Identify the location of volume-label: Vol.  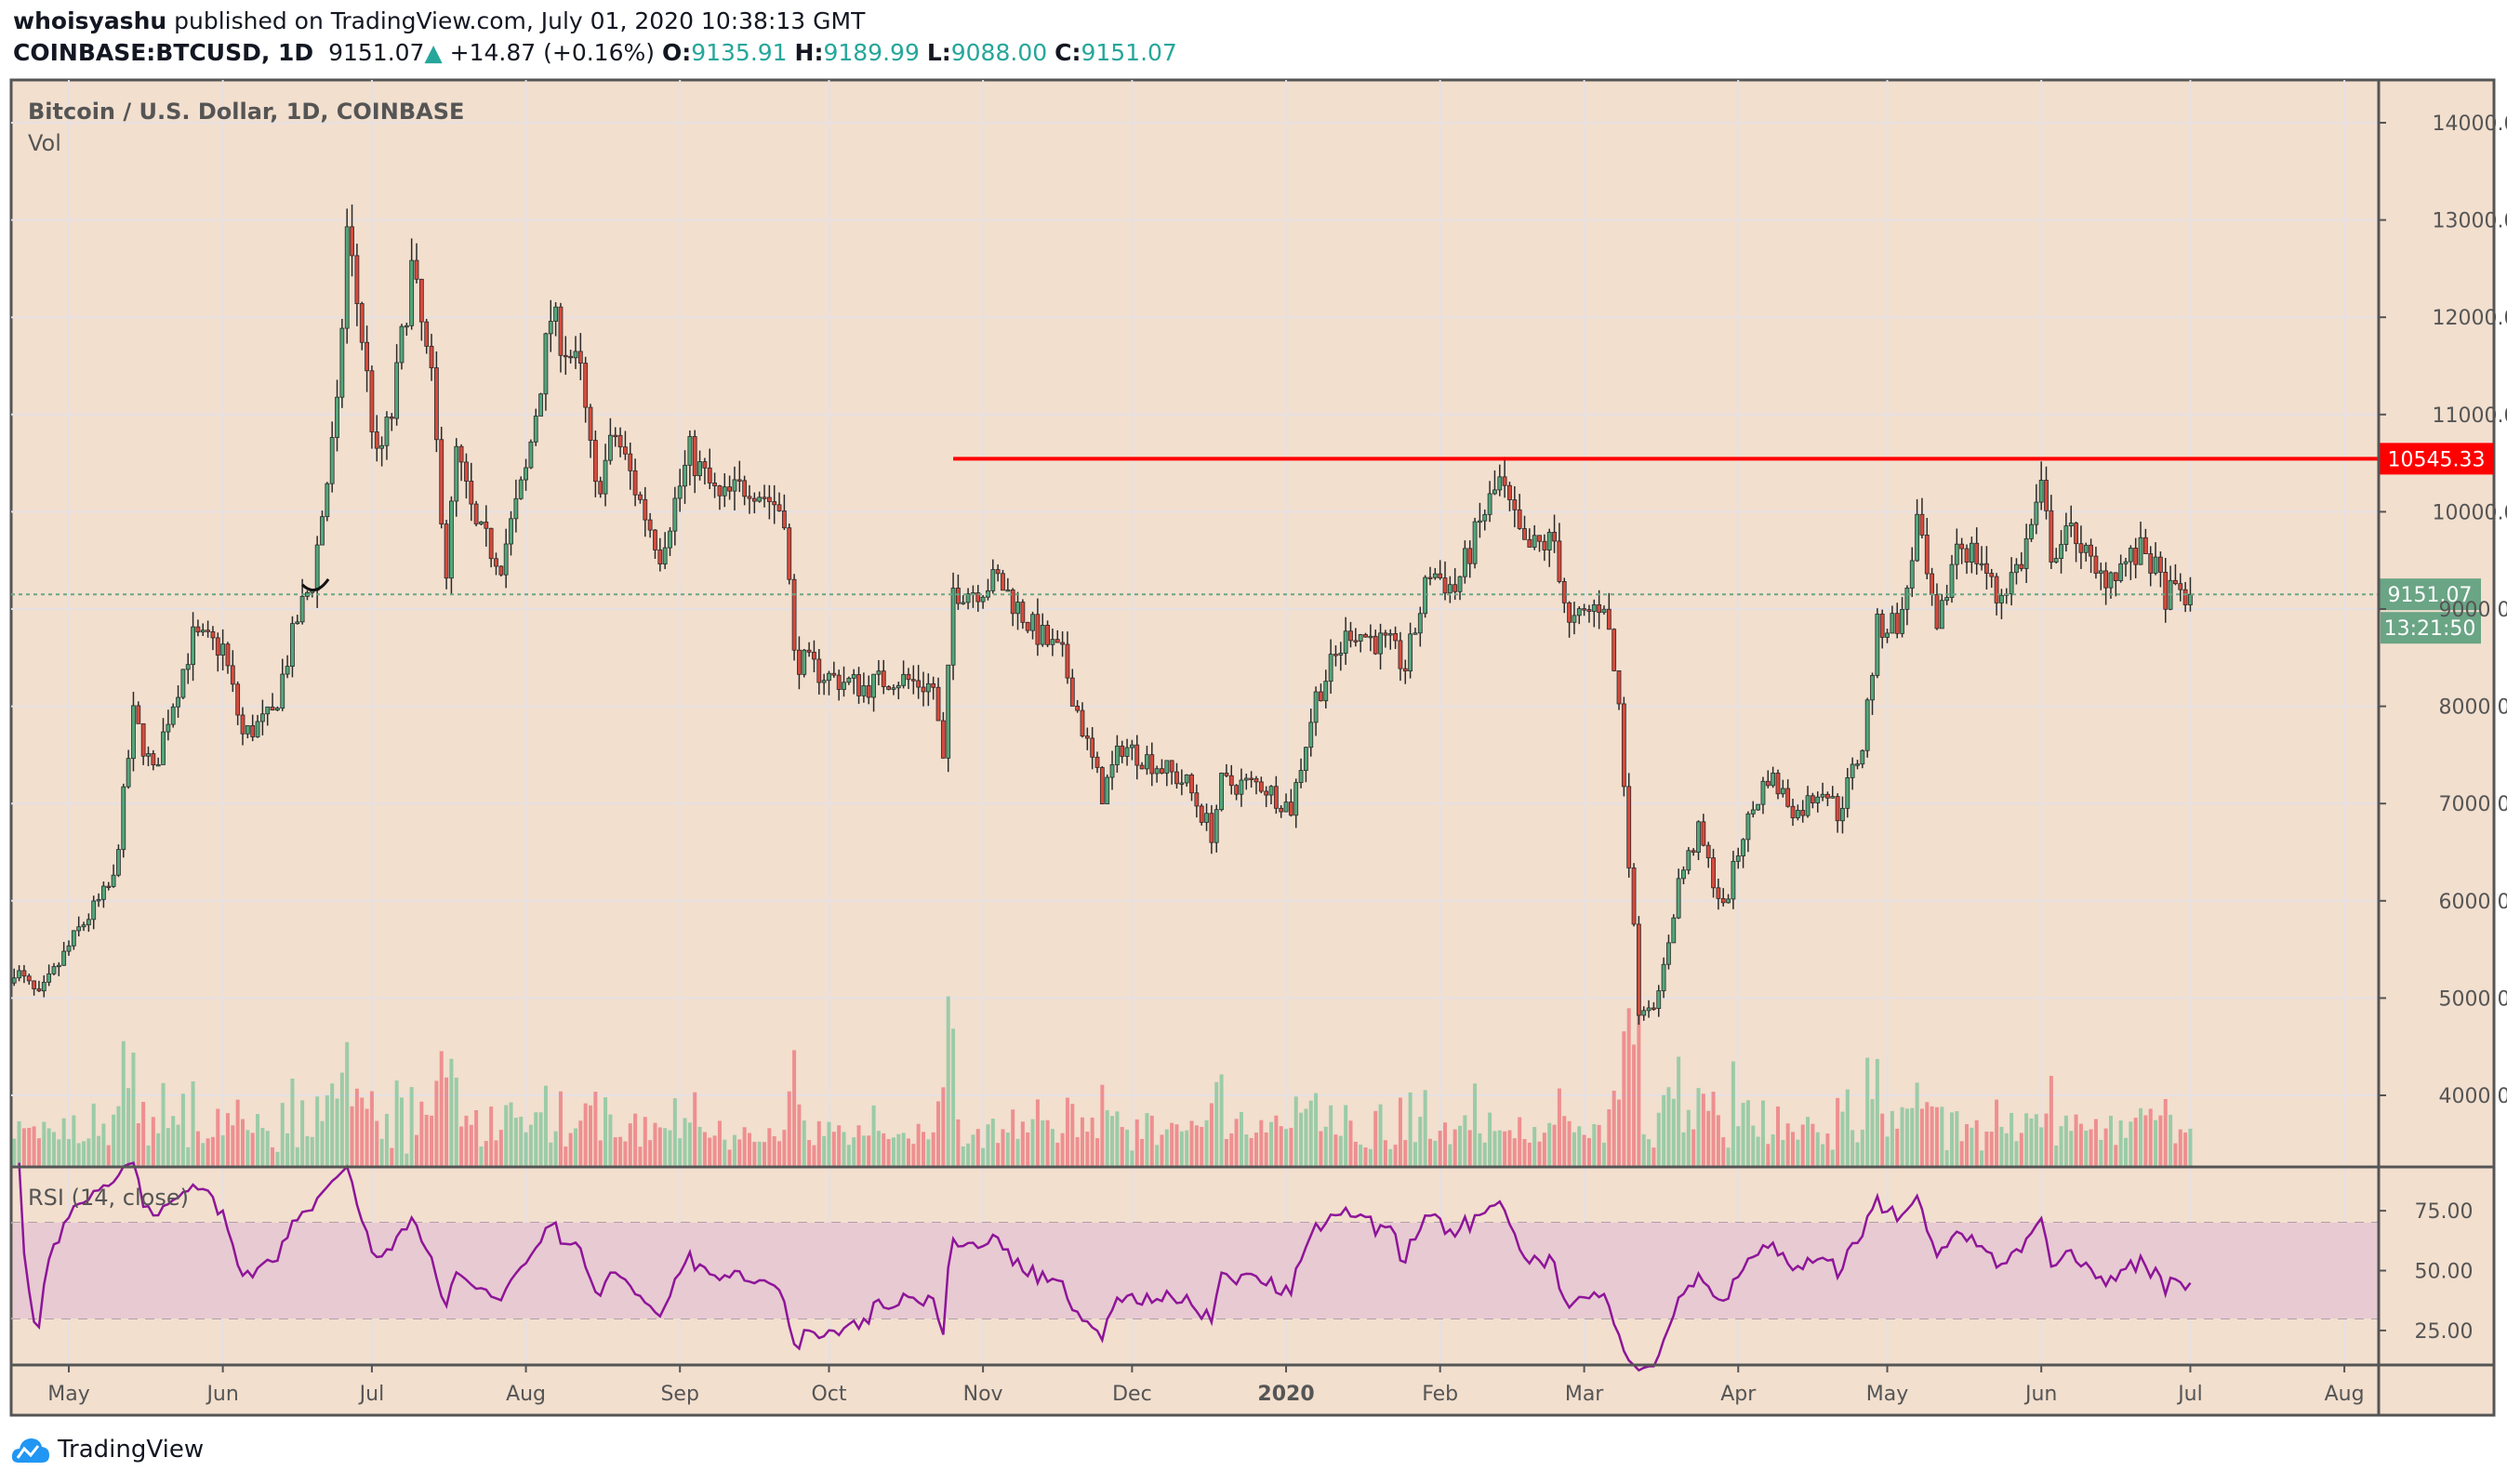
(44, 143).